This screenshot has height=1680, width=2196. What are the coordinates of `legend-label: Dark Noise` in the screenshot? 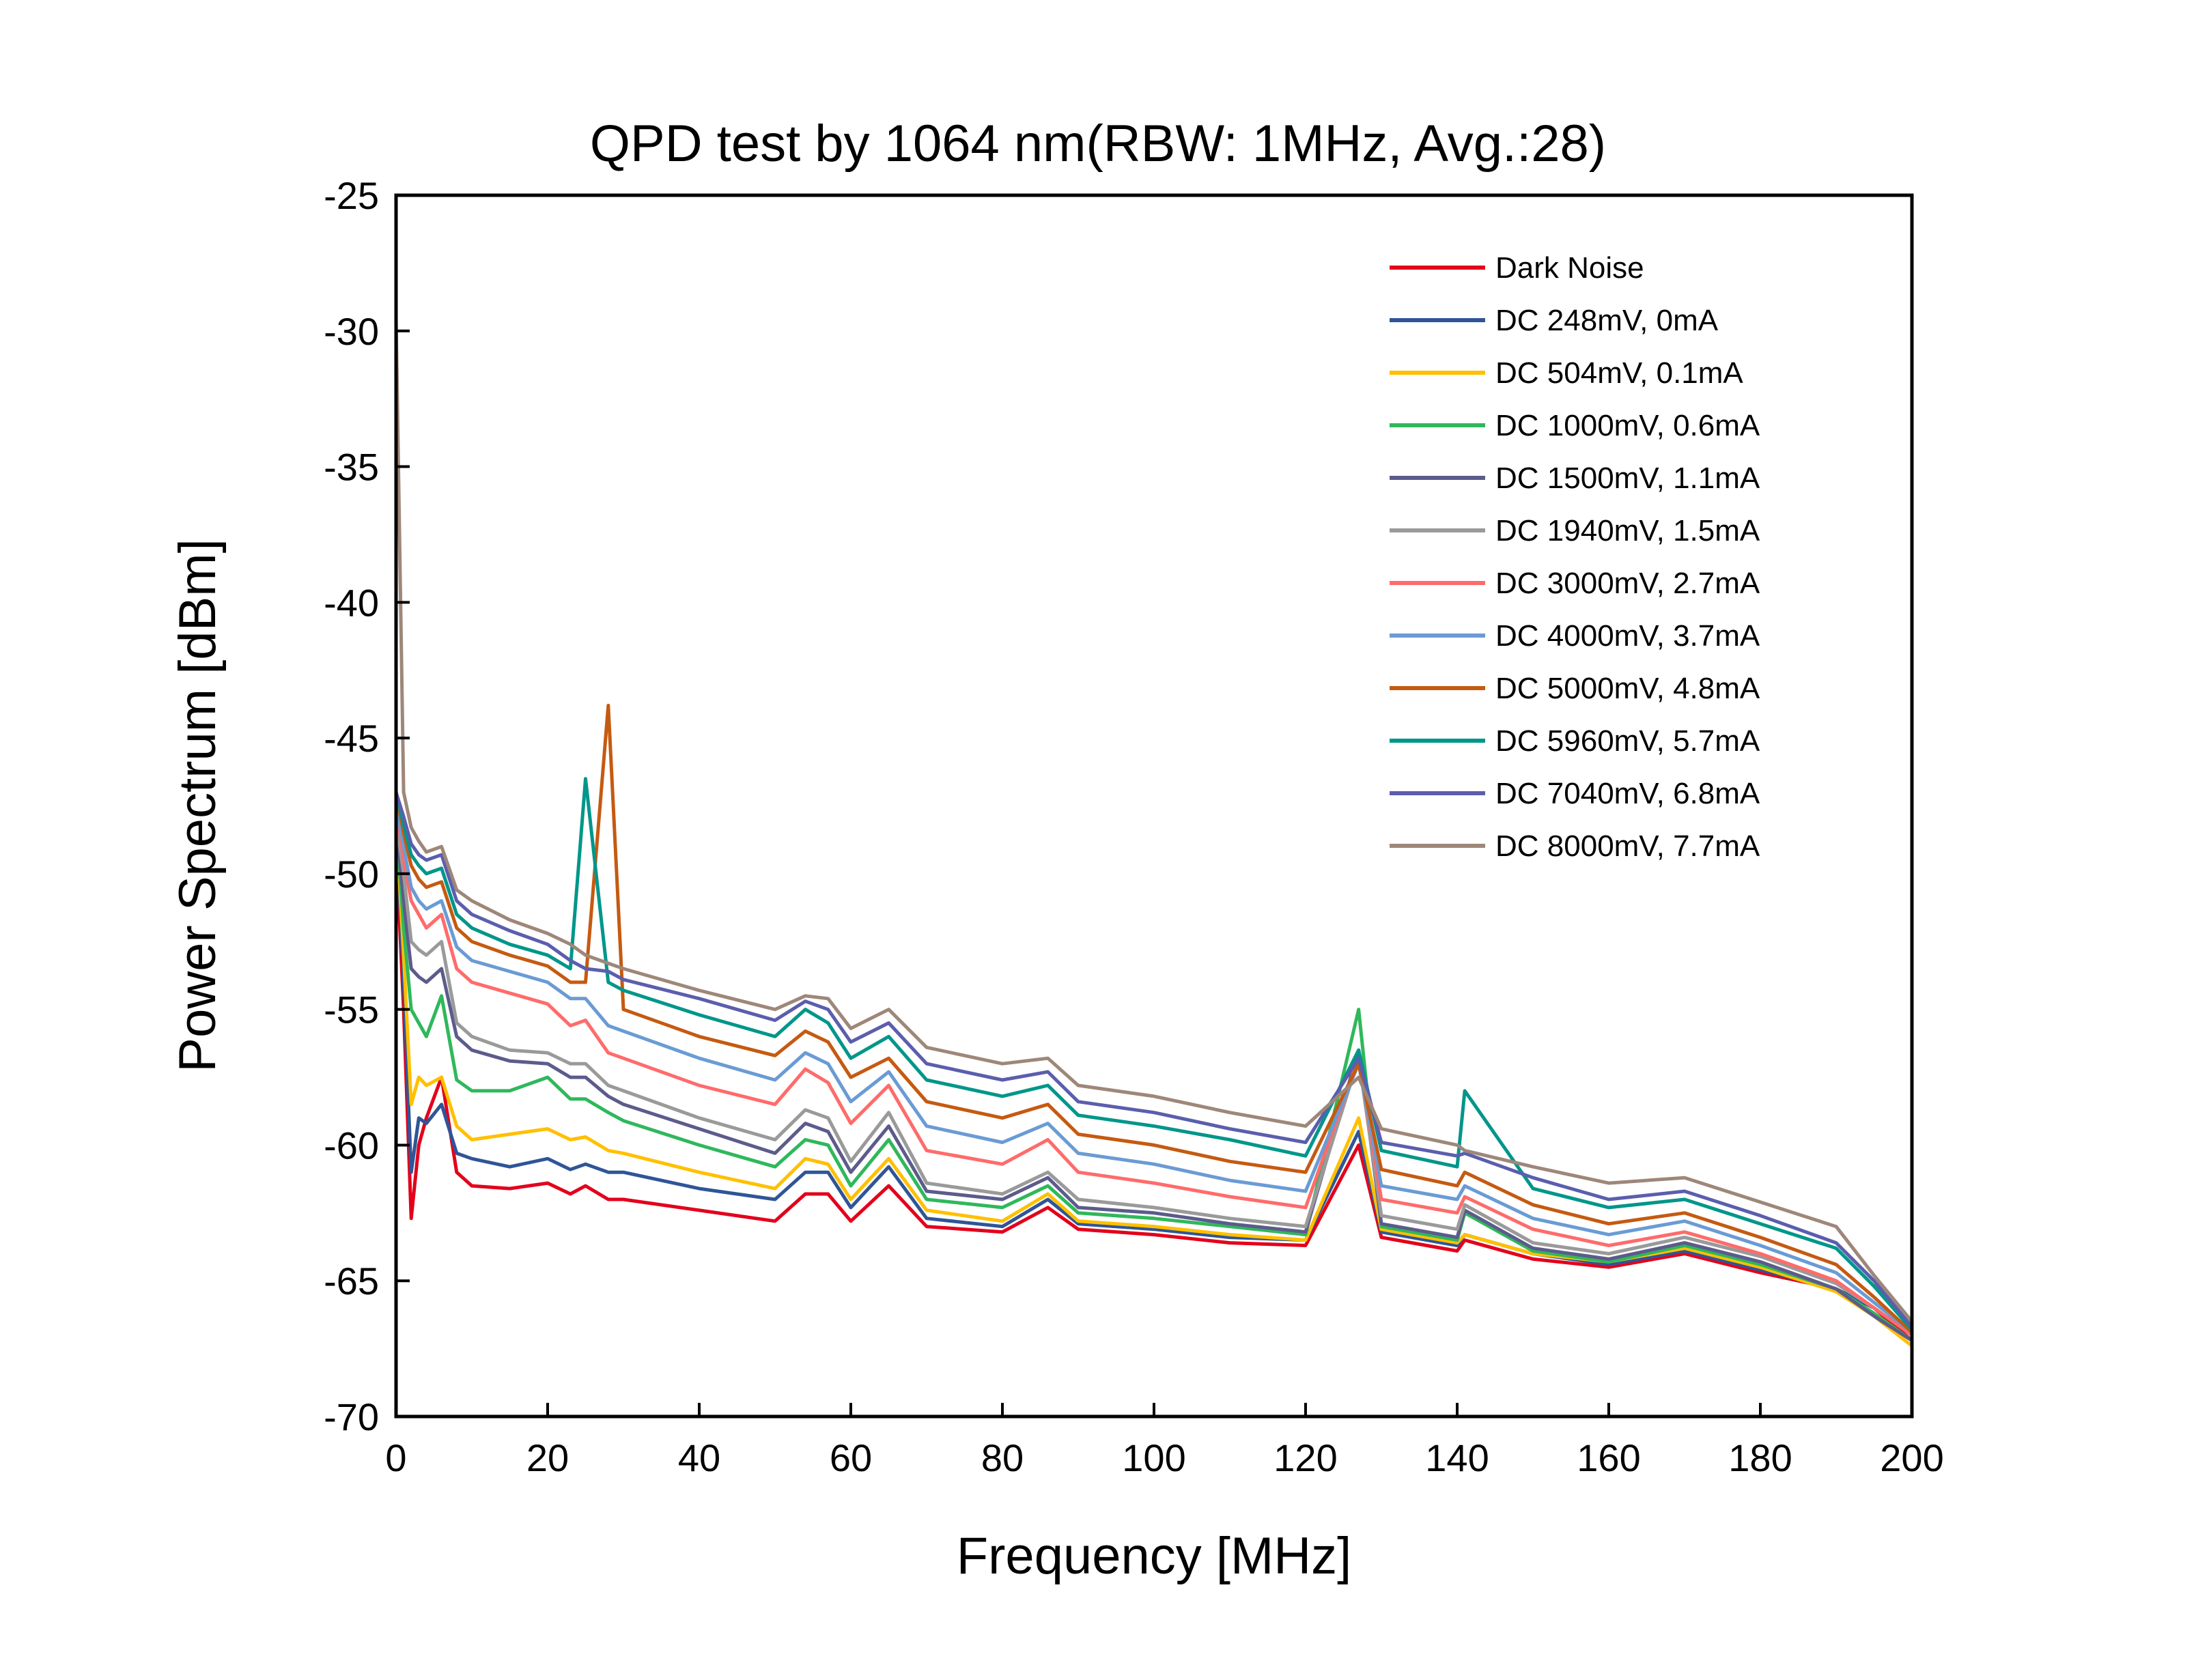 It's located at (1569, 268).